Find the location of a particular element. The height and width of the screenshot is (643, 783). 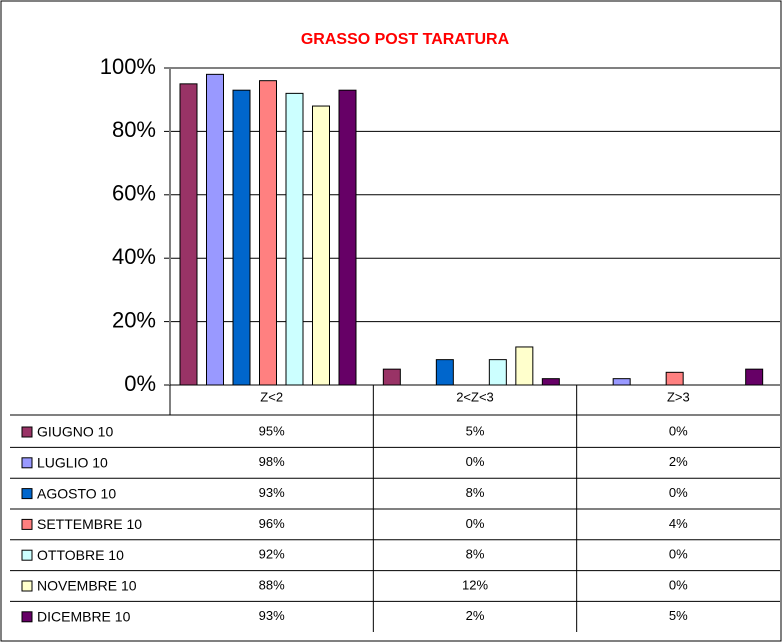

legend-label: LUGLIO 10 is located at coordinates (72, 463).